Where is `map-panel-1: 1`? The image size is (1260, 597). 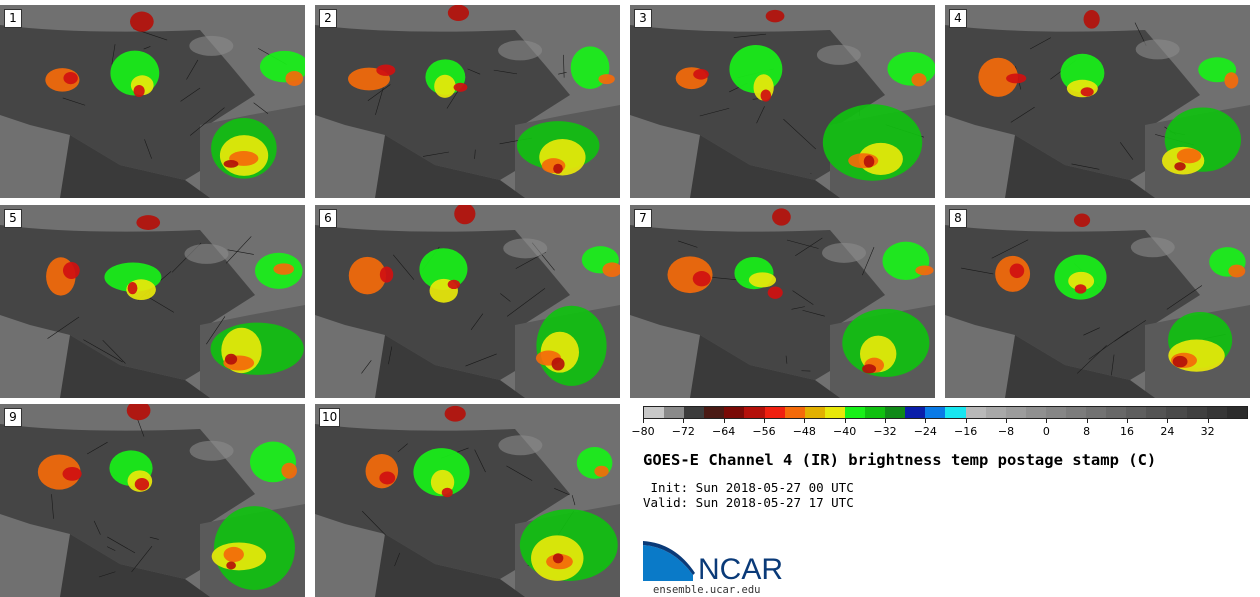
map-panel-1: 1 is located at coordinates (152, 101).